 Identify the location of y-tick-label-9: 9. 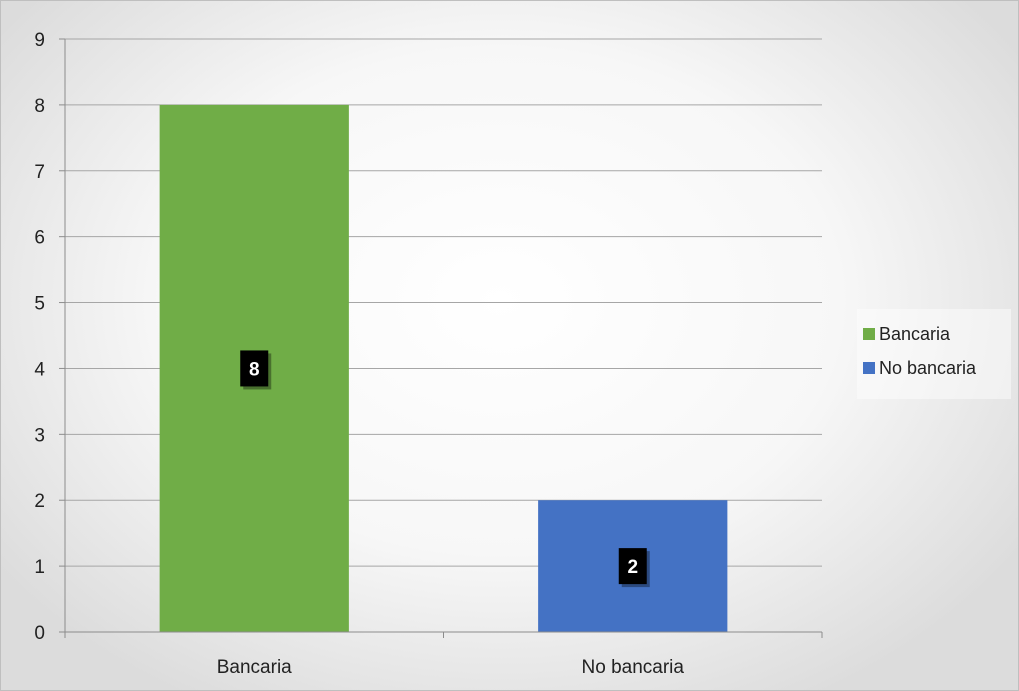
(39, 40).